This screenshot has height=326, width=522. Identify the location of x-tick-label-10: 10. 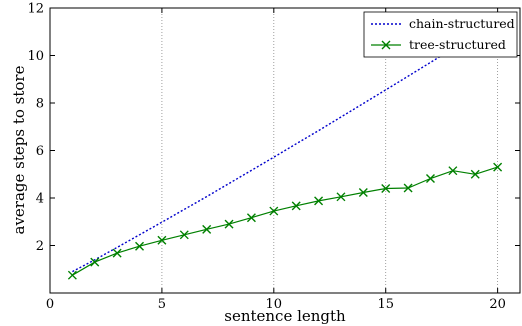
(274, 304).